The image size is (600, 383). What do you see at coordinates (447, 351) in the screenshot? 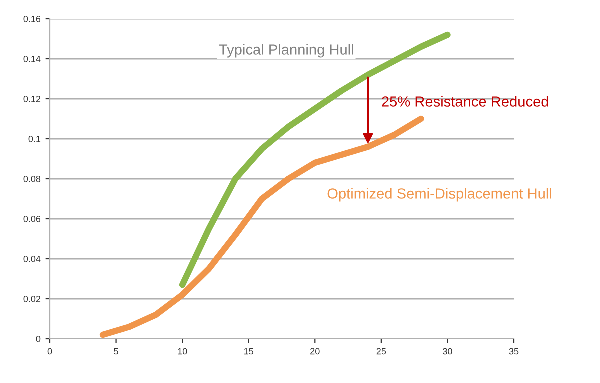
I see `x-tick-label: 30` at bounding box center [447, 351].